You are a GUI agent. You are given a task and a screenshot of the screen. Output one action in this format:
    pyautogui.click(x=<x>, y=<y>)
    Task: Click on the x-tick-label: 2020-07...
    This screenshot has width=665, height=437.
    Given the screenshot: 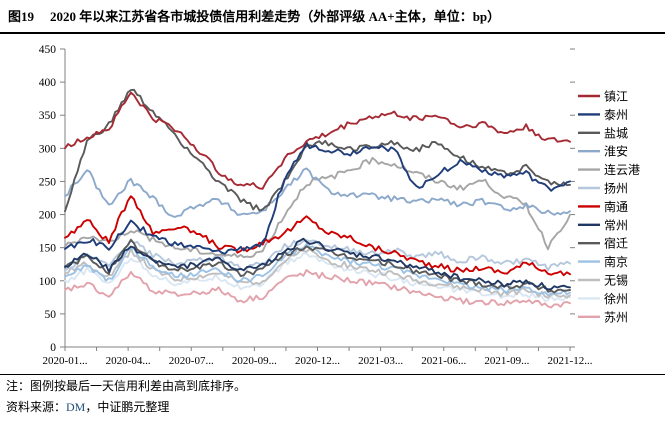 What is the action you would take?
    pyautogui.click(x=191, y=361)
    